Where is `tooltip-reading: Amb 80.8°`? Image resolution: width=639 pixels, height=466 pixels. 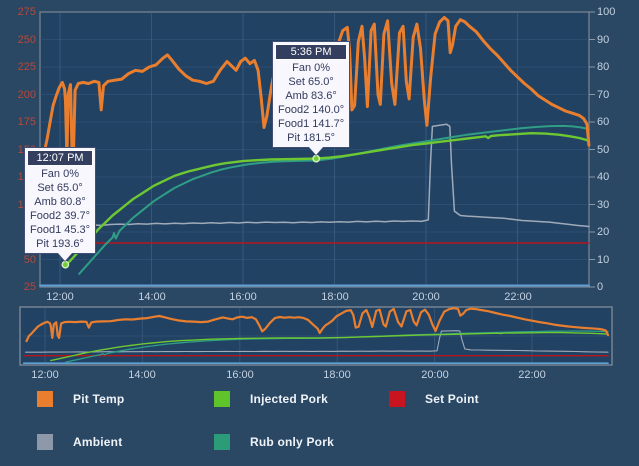
tooltip-reading: Amb 80.8° is located at coordinates (60, 202).